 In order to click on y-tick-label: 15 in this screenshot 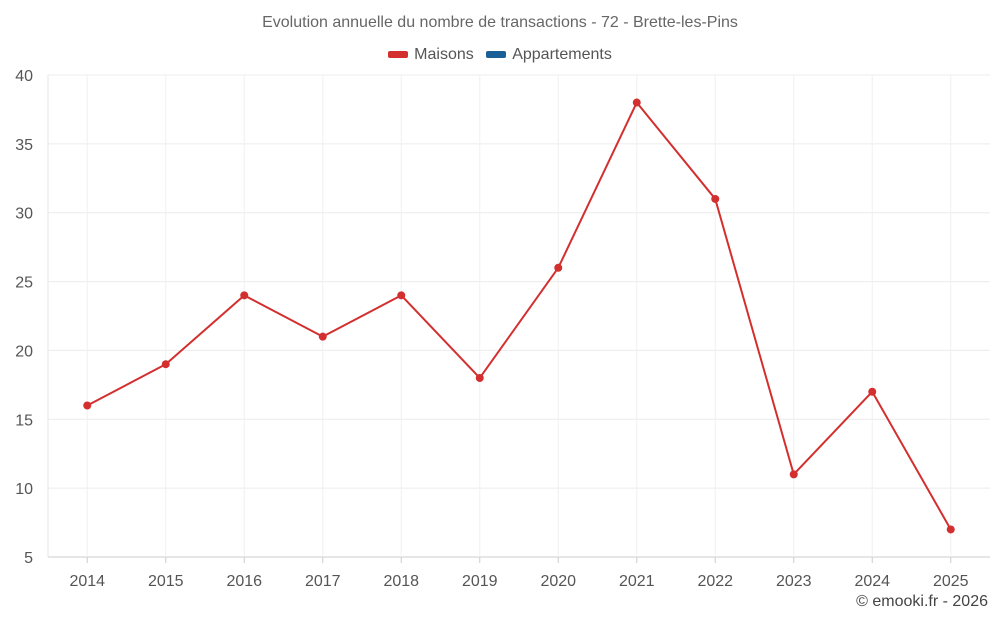, I will do `click(24, 420)`.